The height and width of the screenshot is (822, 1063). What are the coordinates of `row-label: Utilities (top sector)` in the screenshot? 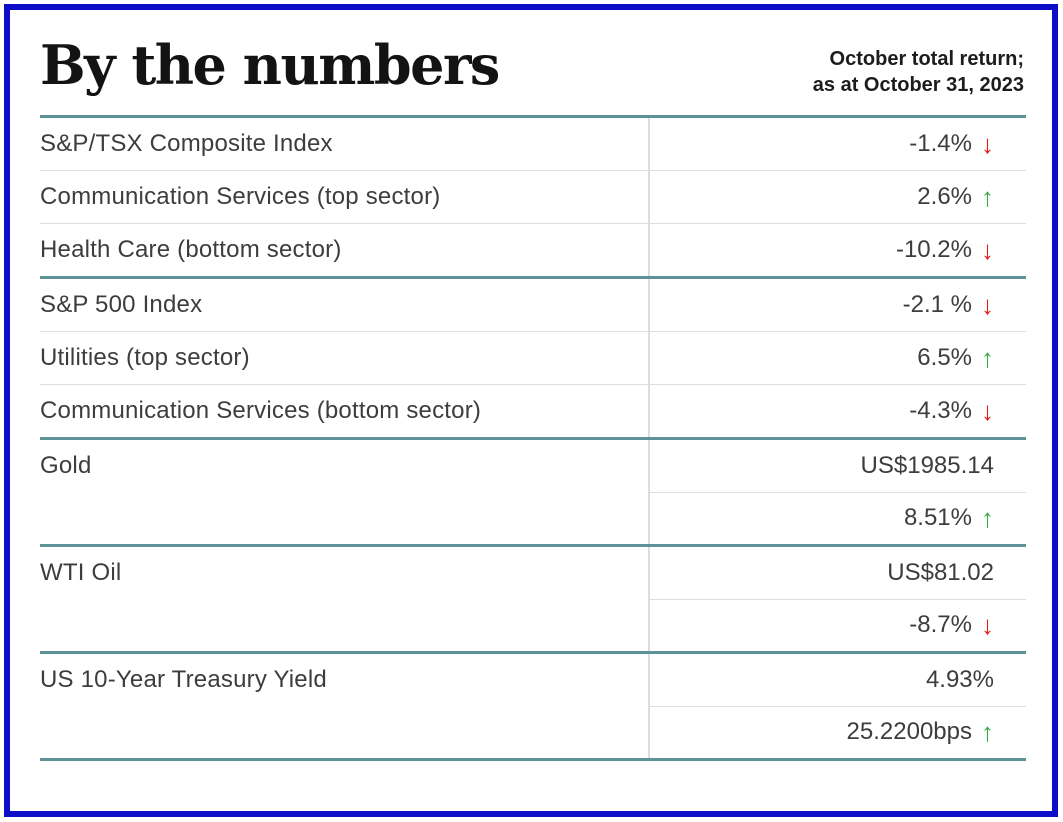 It's located at (145, 357).